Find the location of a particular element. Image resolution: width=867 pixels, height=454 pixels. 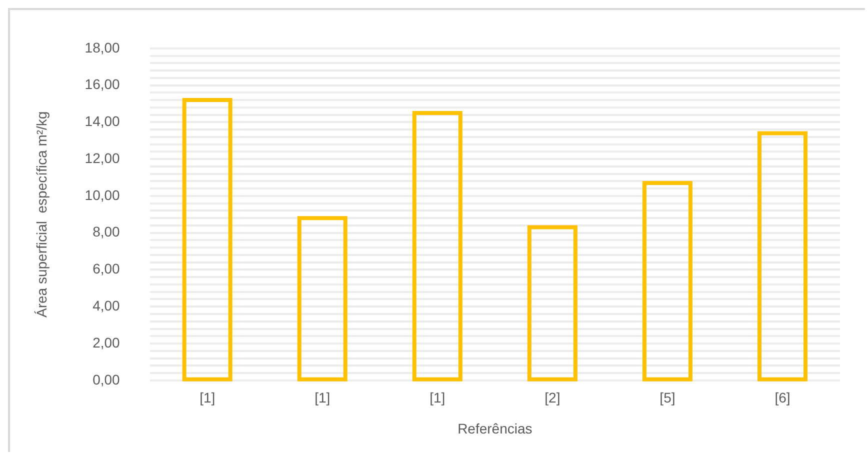

y-tick-label: 0,00 is located at coordinates (106, 379).